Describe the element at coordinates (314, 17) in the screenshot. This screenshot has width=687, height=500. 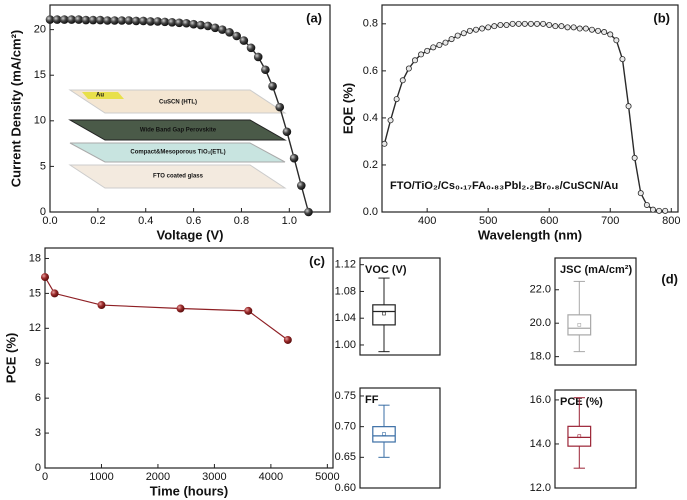
I see `panel-label: (a)` at that location.